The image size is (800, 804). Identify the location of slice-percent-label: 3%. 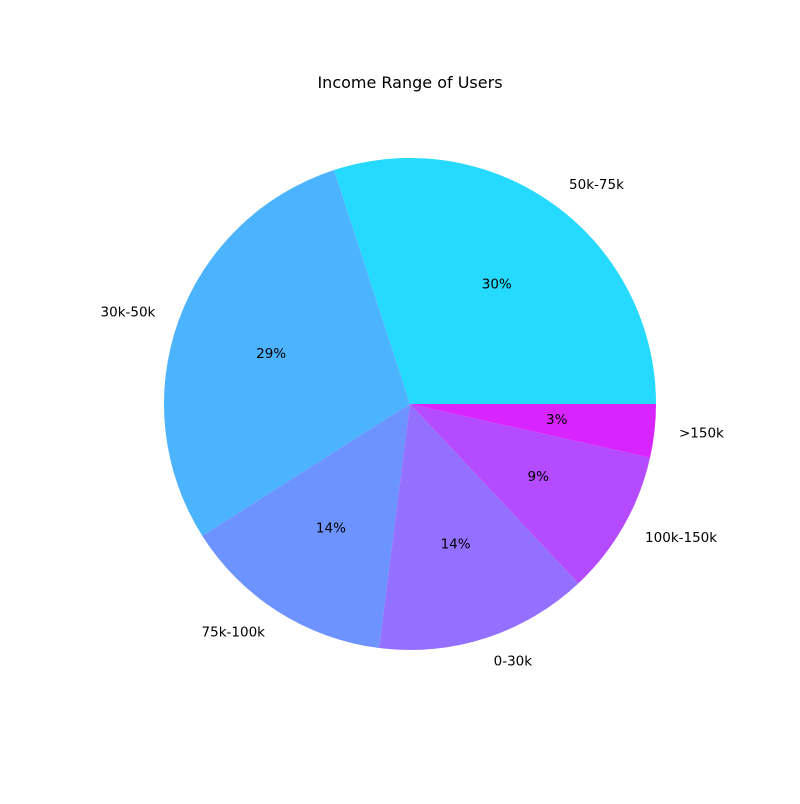
(557, 420).